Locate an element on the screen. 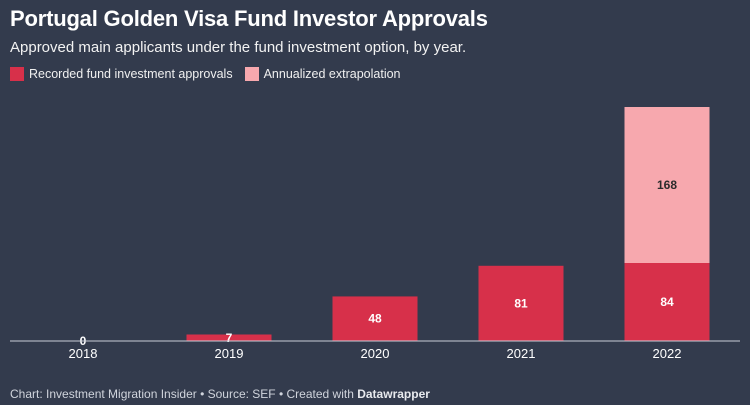 Image resolution: width=750 pixels, height=405 pixels. data-label-2022-series-1: 168 is located at coordinates (667, 185).